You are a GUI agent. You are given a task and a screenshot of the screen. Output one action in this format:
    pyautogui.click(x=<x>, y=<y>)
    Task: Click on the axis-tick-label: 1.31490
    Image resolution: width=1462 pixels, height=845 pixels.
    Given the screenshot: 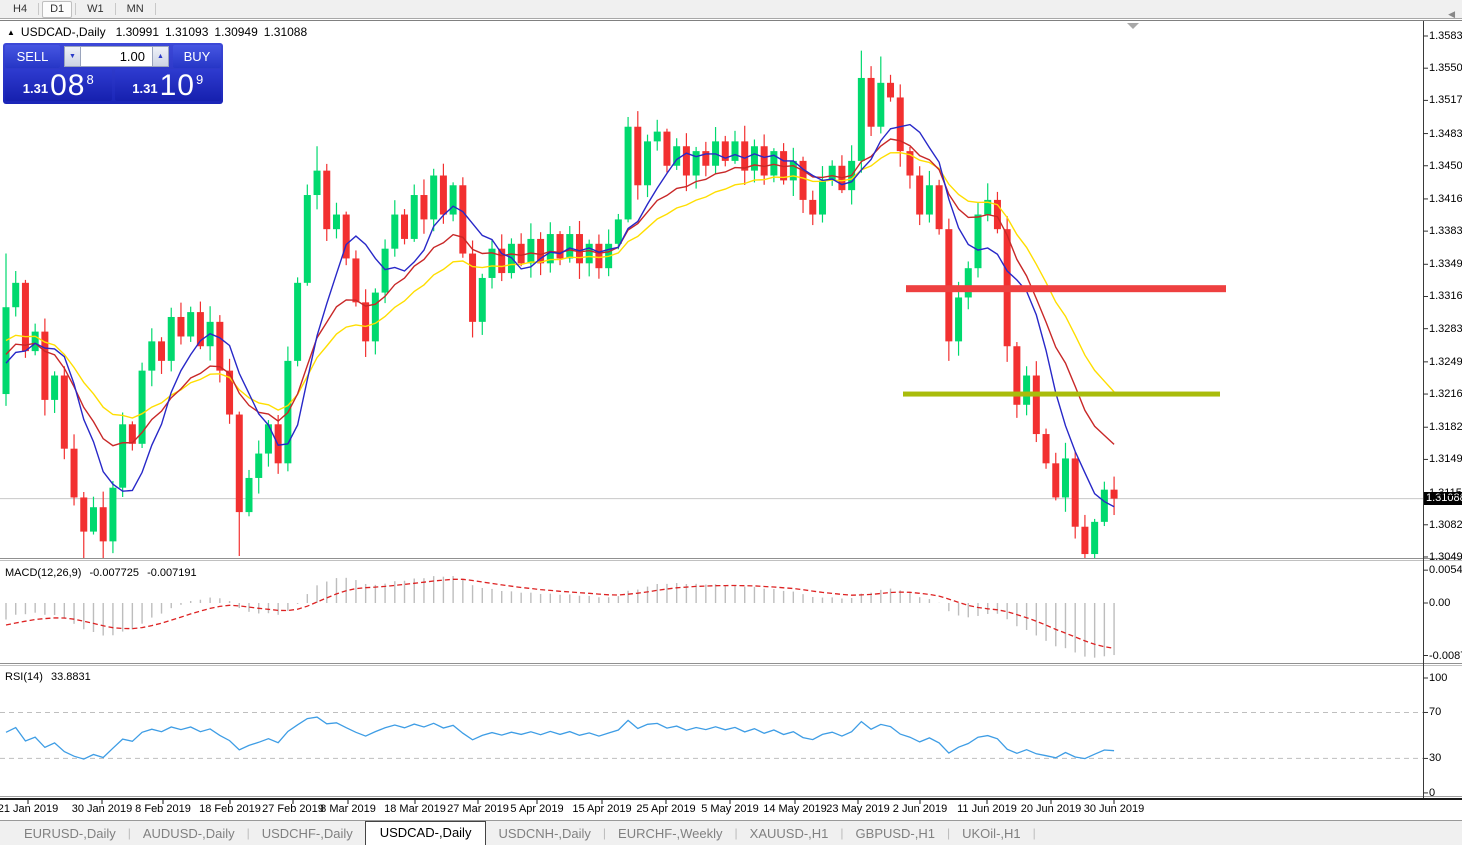 What is the action you would take?
    pyautogui.click(x=1445, y=459)
    